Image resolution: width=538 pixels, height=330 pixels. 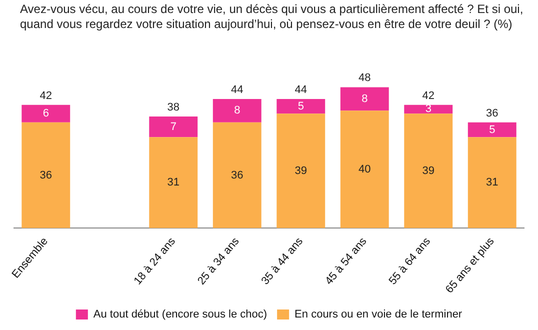 I want to click on x-tick-label: 55 à 64 ans, so click(x=410, y=261).